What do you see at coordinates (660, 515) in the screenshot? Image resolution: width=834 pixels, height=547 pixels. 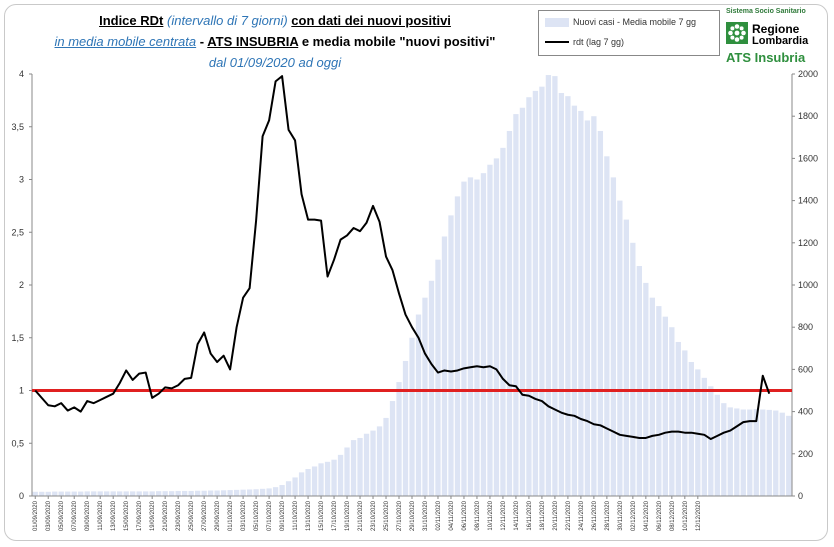 I see `x-tick-label: 06/12/2020` at bounding box center [660, 515].